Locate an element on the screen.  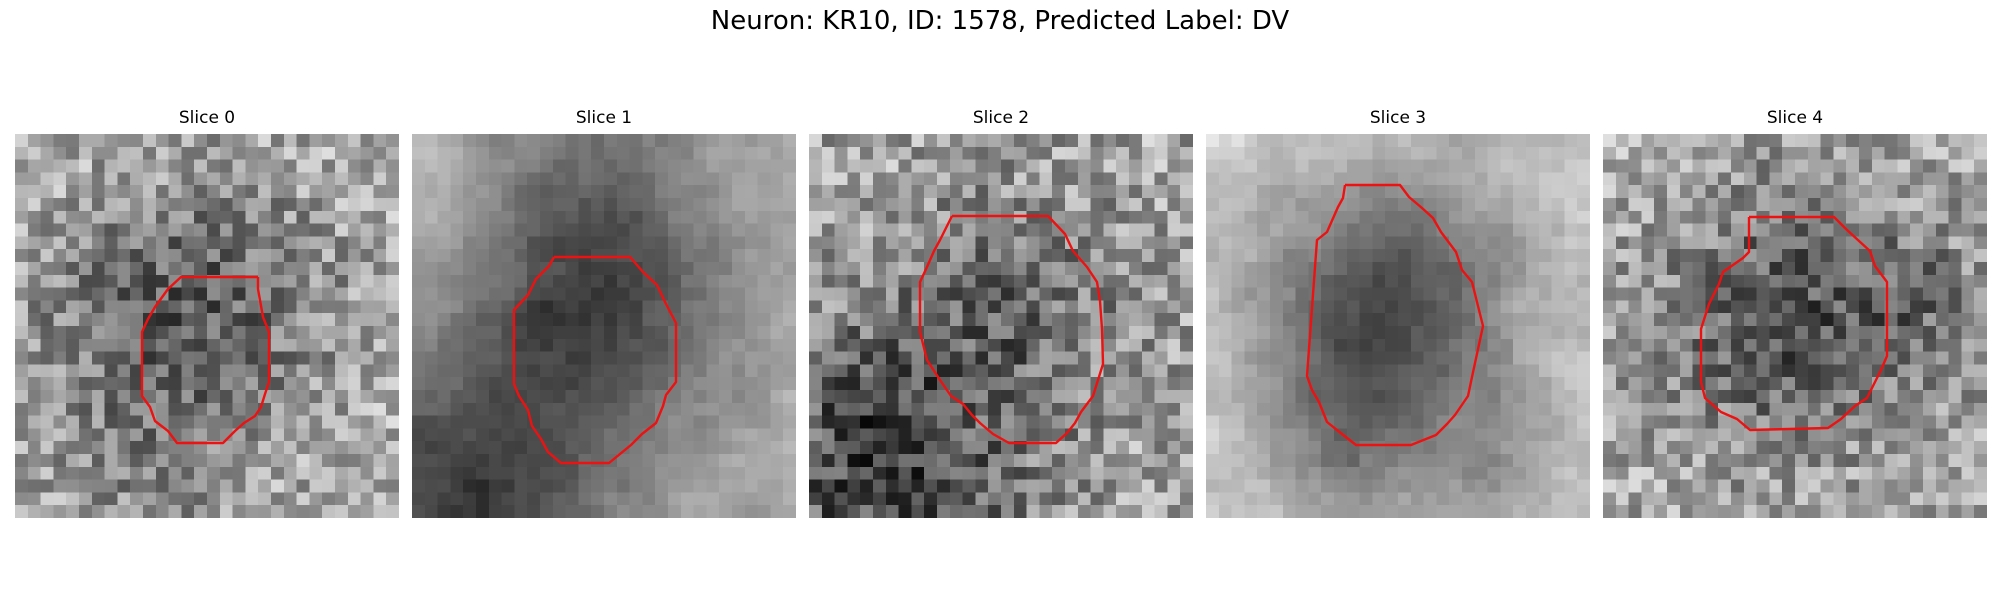
slice-panel-1: Slice 1 is located at coordinates (604, 118).